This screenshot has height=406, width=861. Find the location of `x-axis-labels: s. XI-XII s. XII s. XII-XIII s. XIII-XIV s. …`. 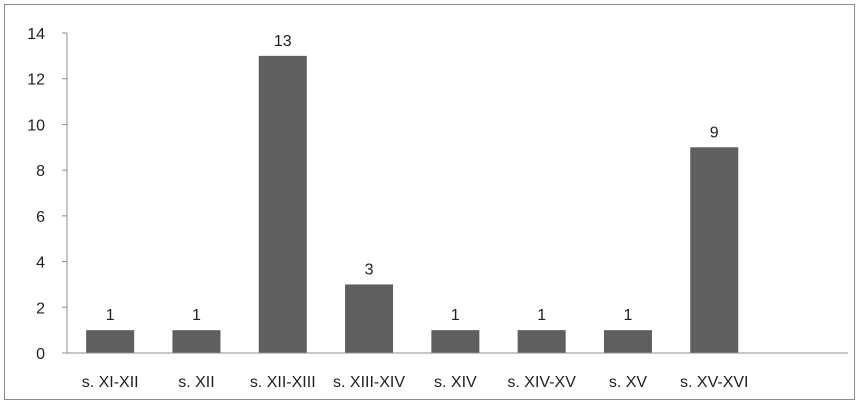

x-axis-labels: s. XI-XII s. XII s. XII-XIII s. XIII-XIV s. … is located at coordinates (415, 382).